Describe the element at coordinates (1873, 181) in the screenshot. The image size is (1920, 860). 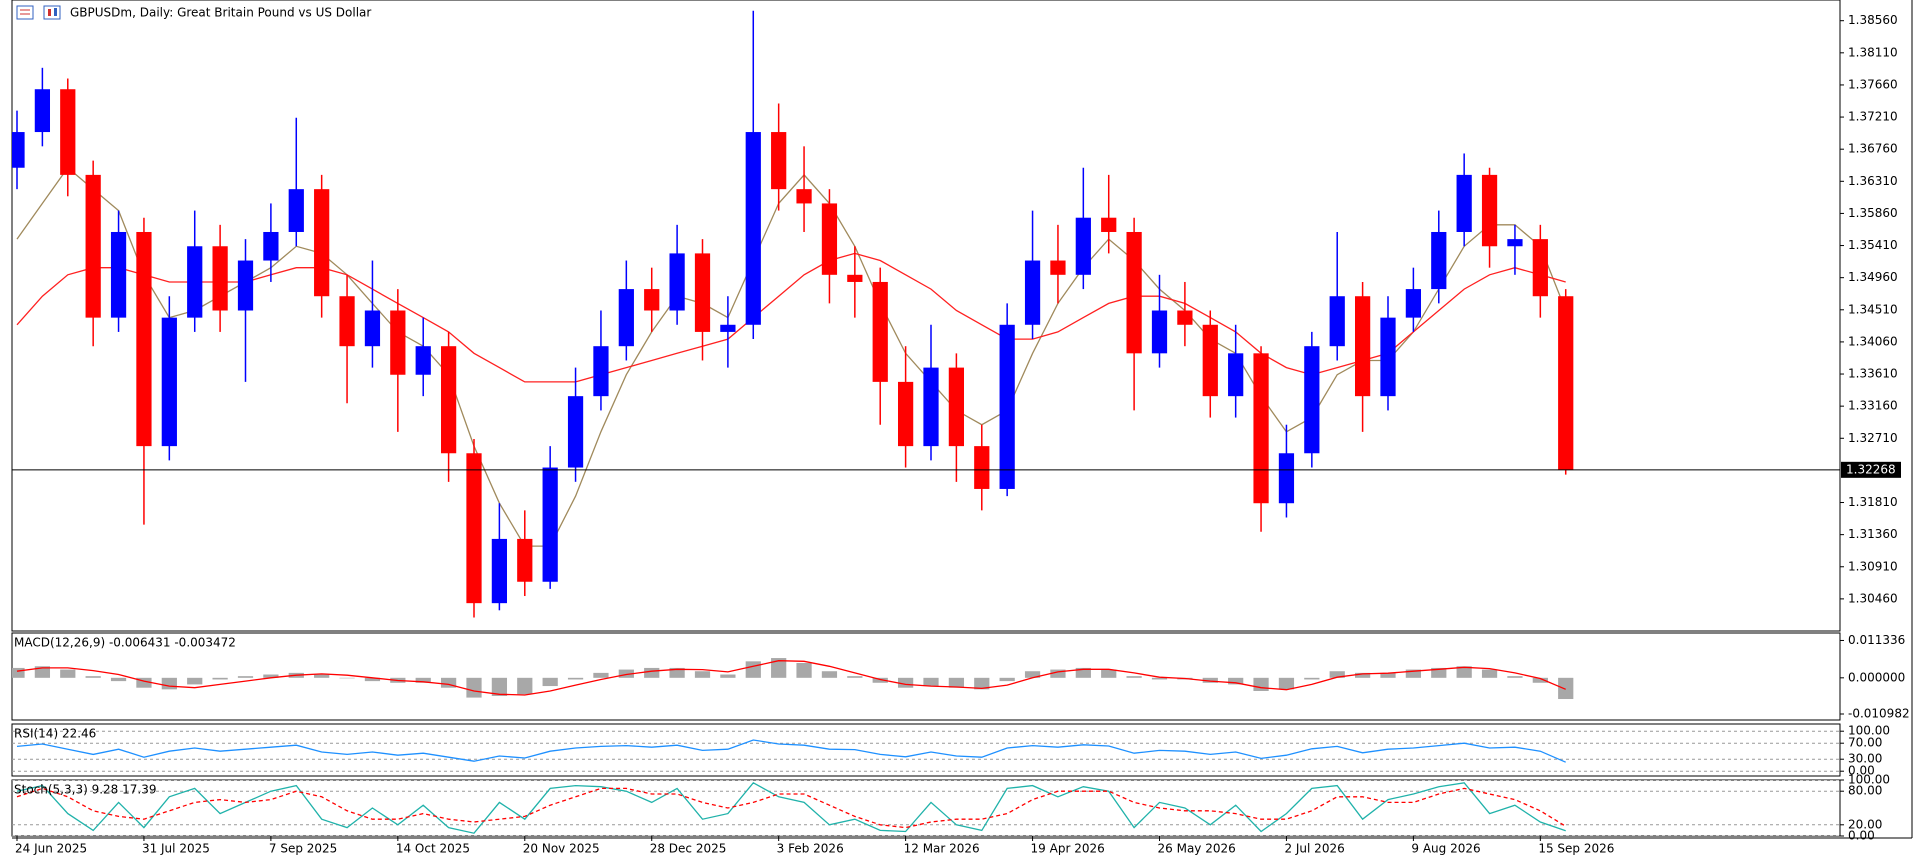
I see `y-tick-label: 1.36310` at that location.